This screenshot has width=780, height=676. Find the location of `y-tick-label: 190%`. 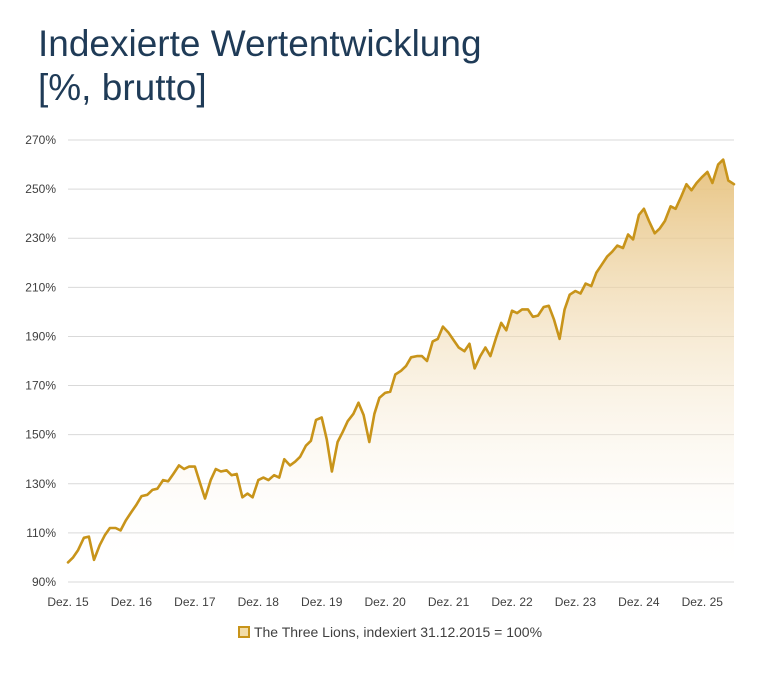

y-tick-label: 190% is located at coordinates (40, 336).